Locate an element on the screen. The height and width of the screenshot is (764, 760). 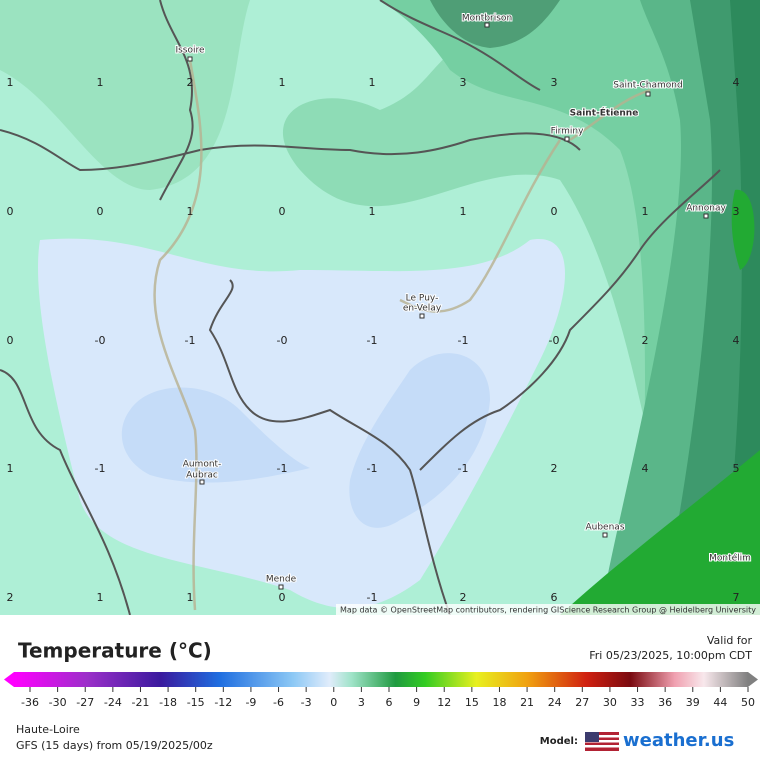
legend-tick-label: 30 is located at coordinates (610, 702).